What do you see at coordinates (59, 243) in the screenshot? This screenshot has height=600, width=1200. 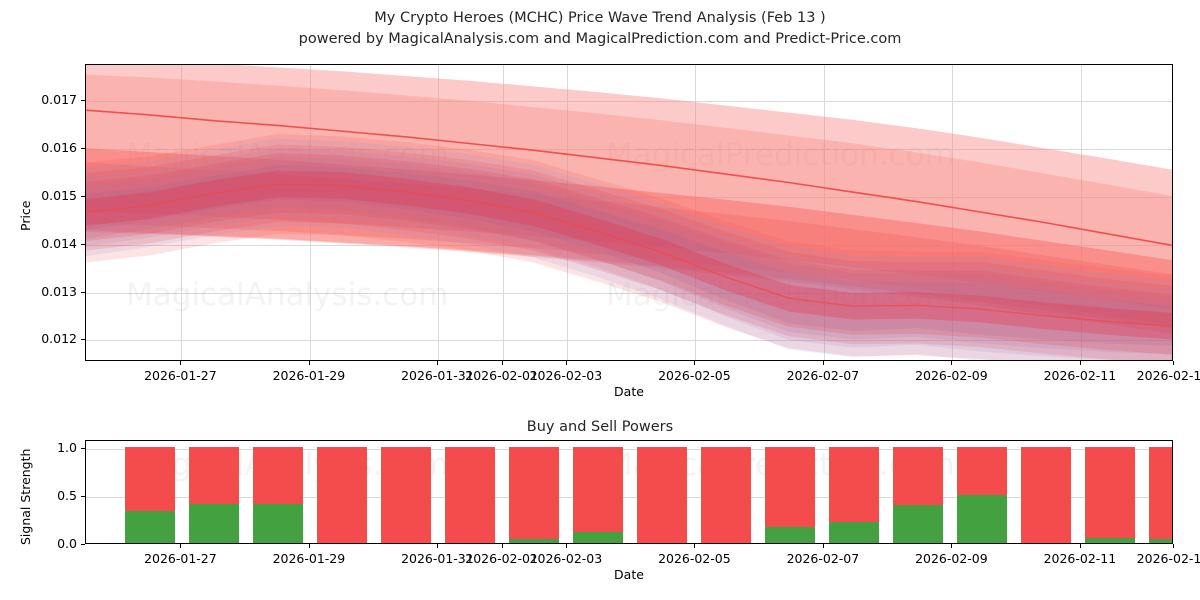 I see `y-tick-label: 0.014` at bounding box center [59, 243].